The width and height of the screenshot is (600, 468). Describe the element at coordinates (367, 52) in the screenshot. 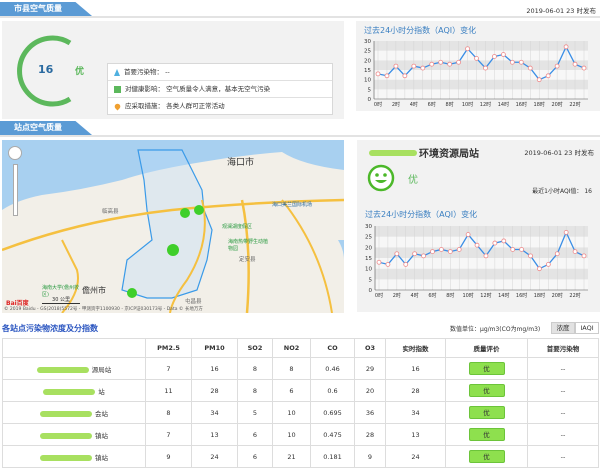

I see `y-tick-label: 25` at that location.